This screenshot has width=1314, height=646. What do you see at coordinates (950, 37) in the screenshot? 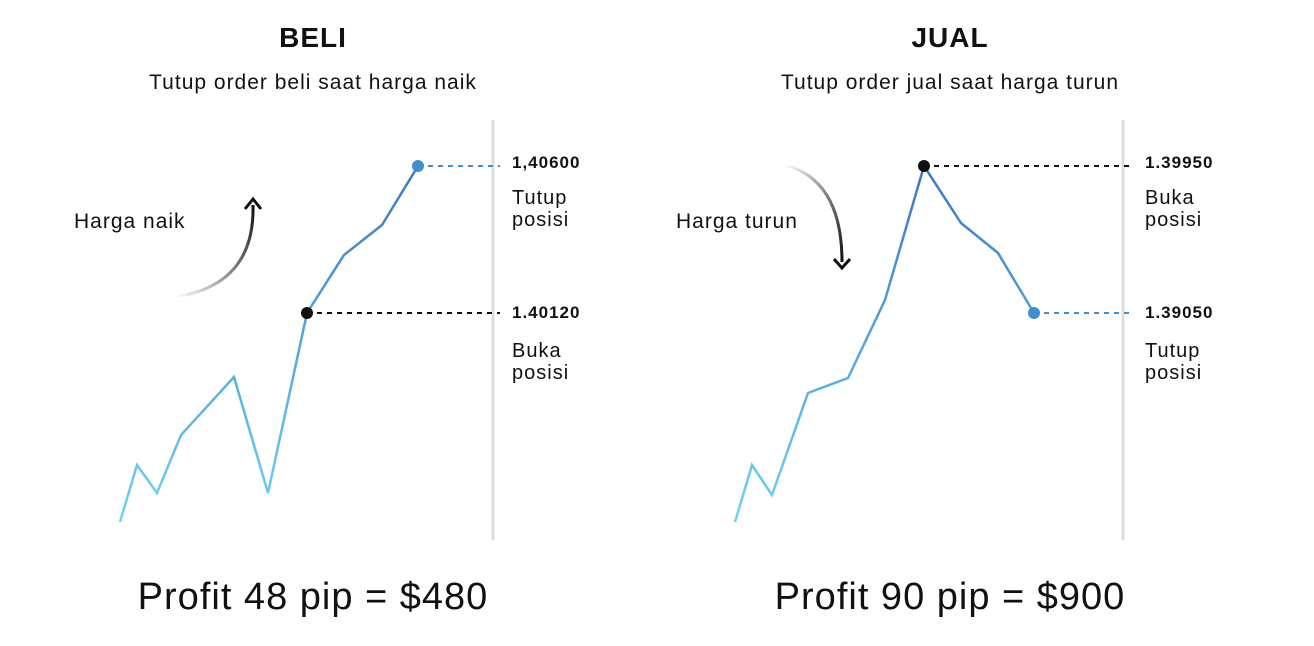
I see `panel-title: JUAL` at bounding box center [950, 37].